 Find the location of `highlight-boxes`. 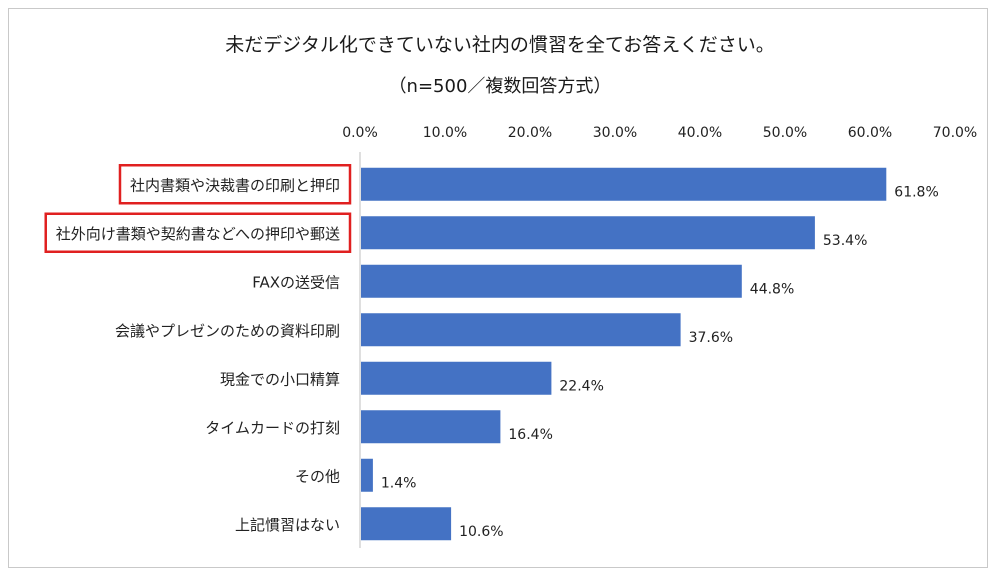

highlight-boxes is located at coordinates (198, 208).